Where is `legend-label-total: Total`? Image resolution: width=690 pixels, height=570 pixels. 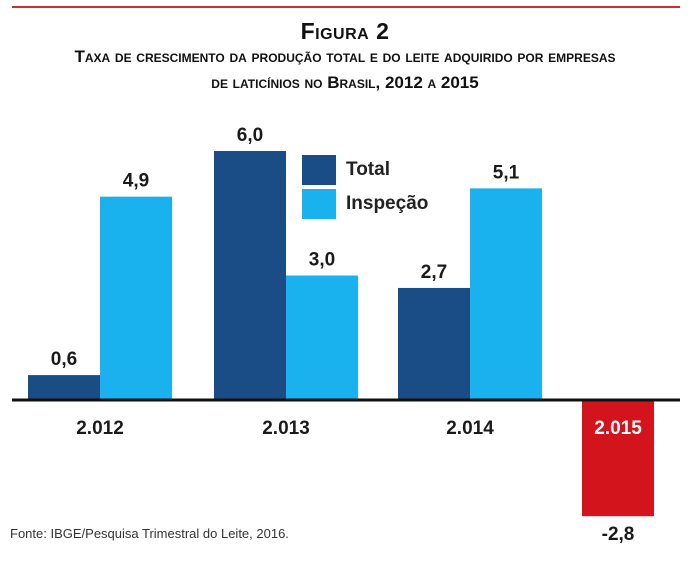
legend-label-total: Total is located at coordinates (368, 169).